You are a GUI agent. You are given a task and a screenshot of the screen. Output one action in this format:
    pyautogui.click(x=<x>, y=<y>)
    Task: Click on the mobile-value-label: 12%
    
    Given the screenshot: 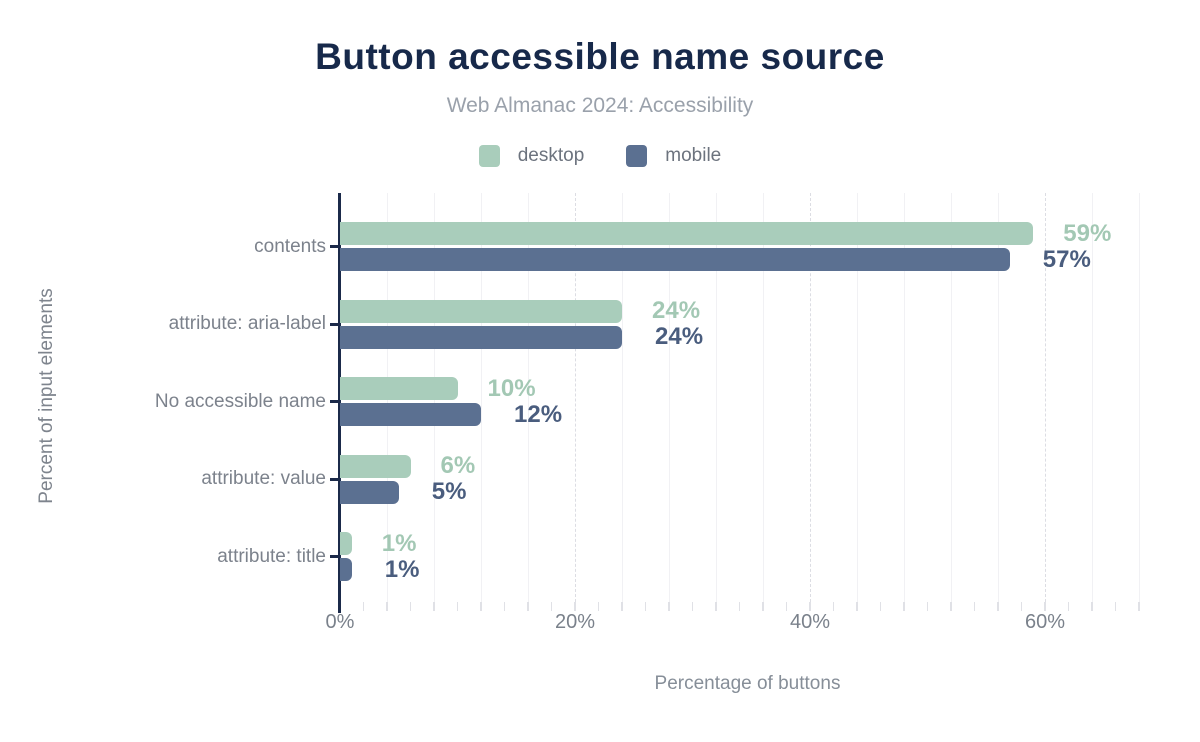 What is the action you would take?
    pyautogui.click(x=538, y=414)
    